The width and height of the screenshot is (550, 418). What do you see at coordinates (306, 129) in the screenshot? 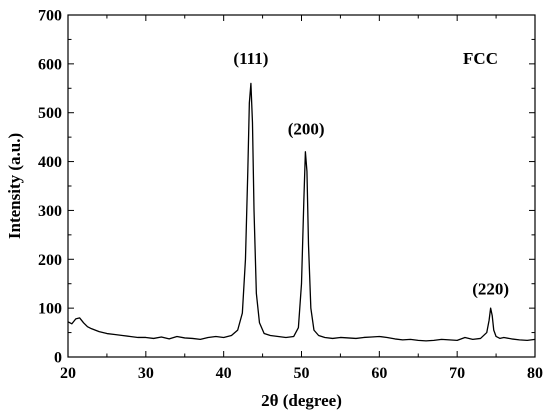
I see `peak-annotation: (200)` at bounding box center [306, 129].